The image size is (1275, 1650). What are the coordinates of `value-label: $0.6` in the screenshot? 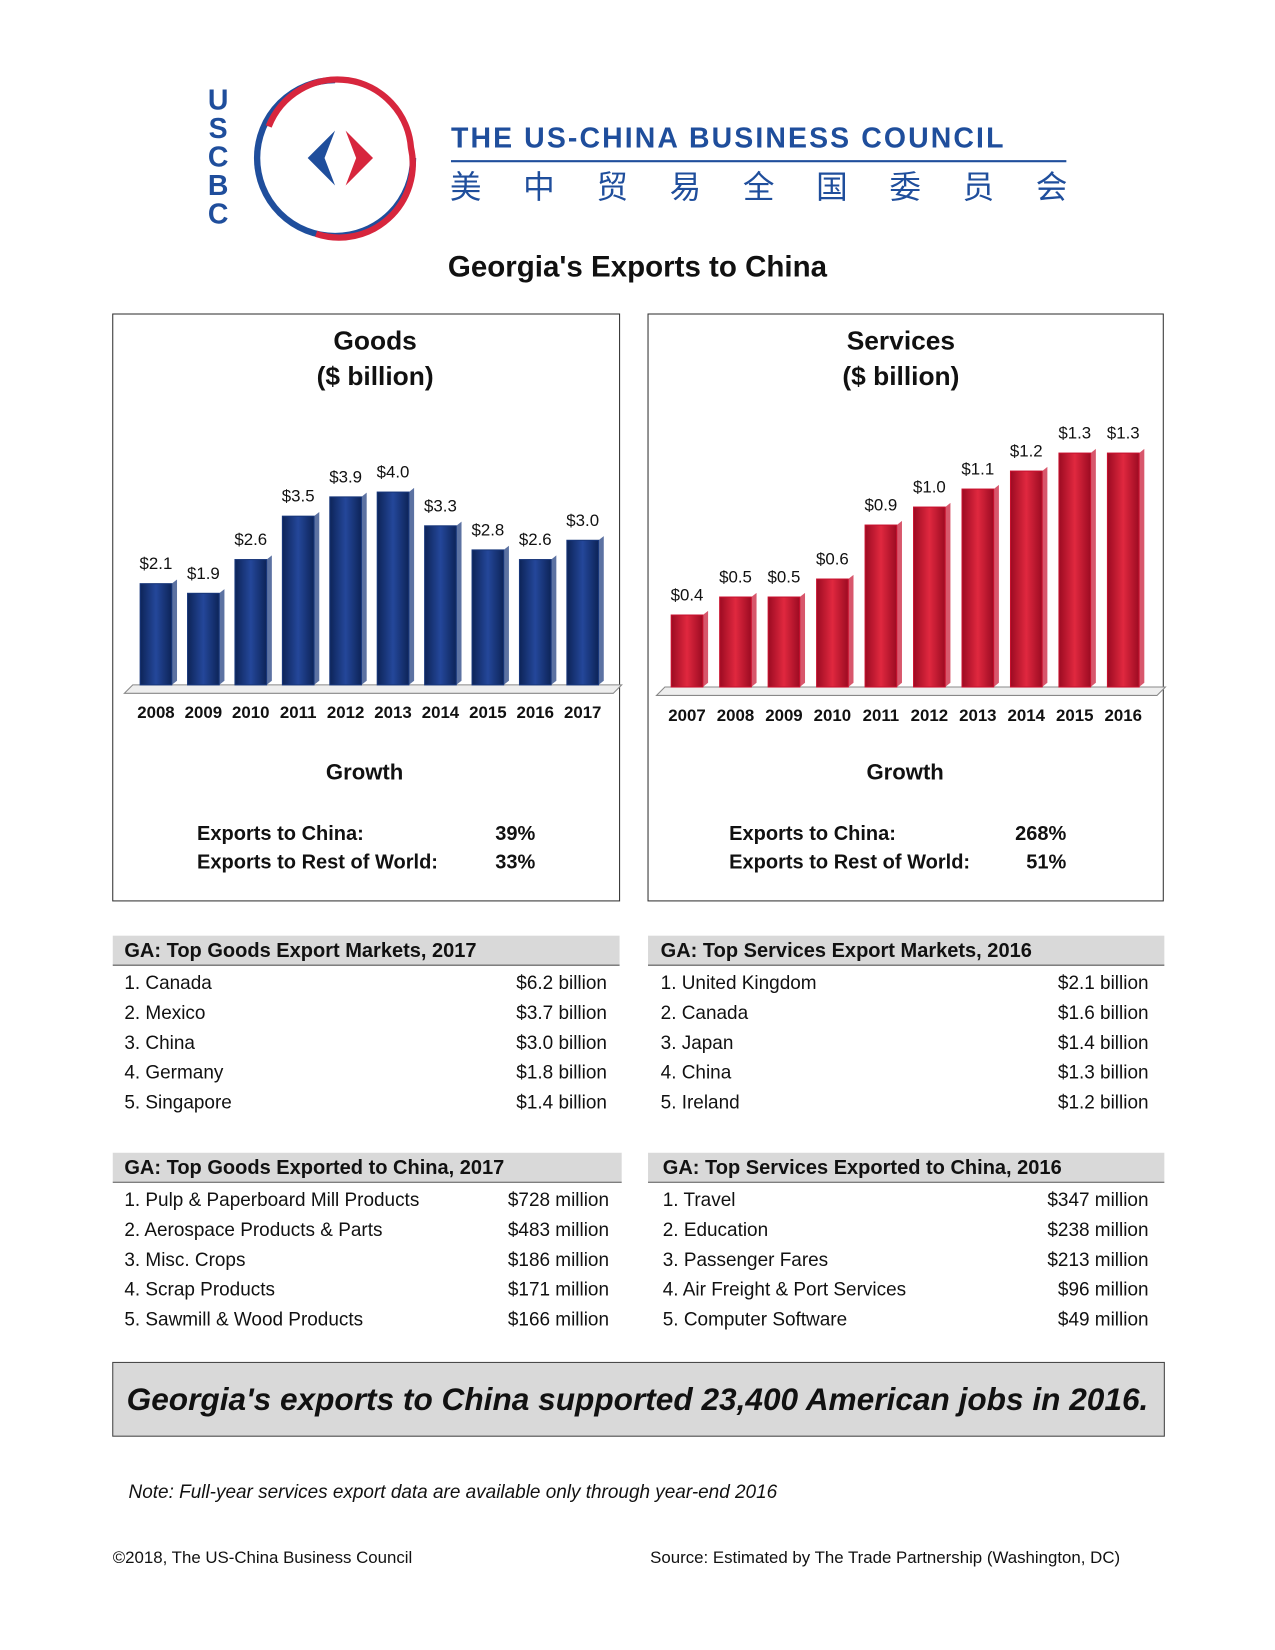 It's located at (832, 559).